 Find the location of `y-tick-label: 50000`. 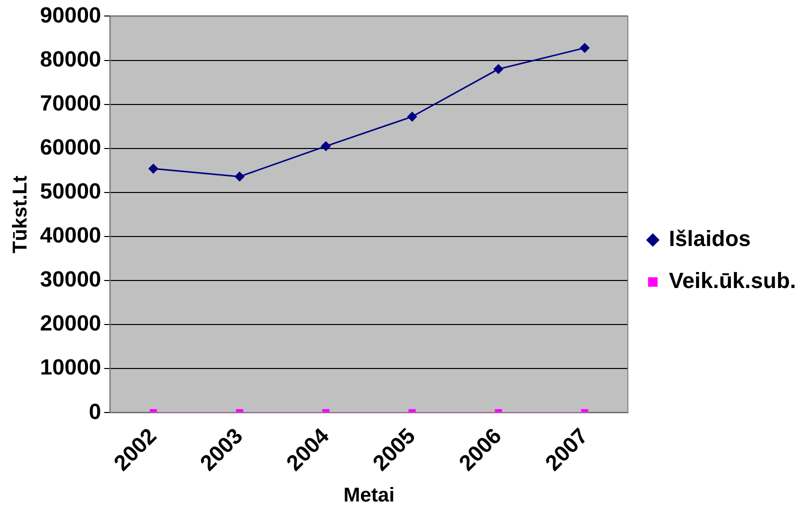

y-tick-label: 50000 is located at coordinates (71, 191).